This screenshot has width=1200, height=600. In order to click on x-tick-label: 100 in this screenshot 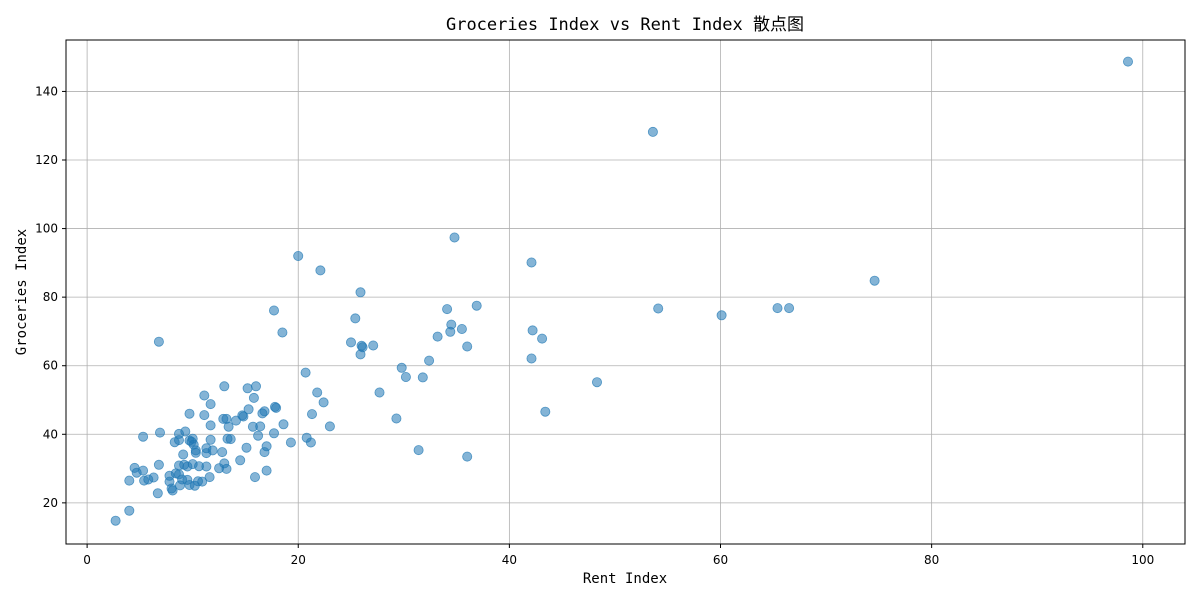, I will do `click(1142, 560)`.